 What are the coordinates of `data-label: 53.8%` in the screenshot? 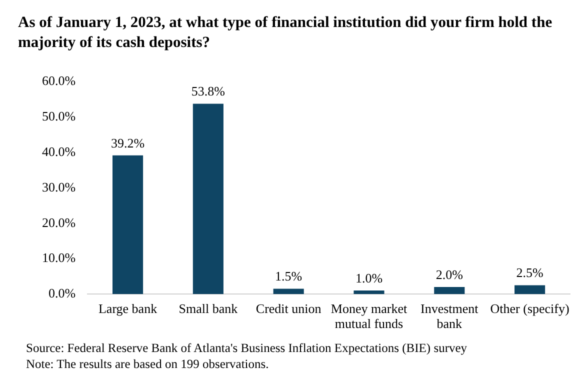 It's located at (208, 91).